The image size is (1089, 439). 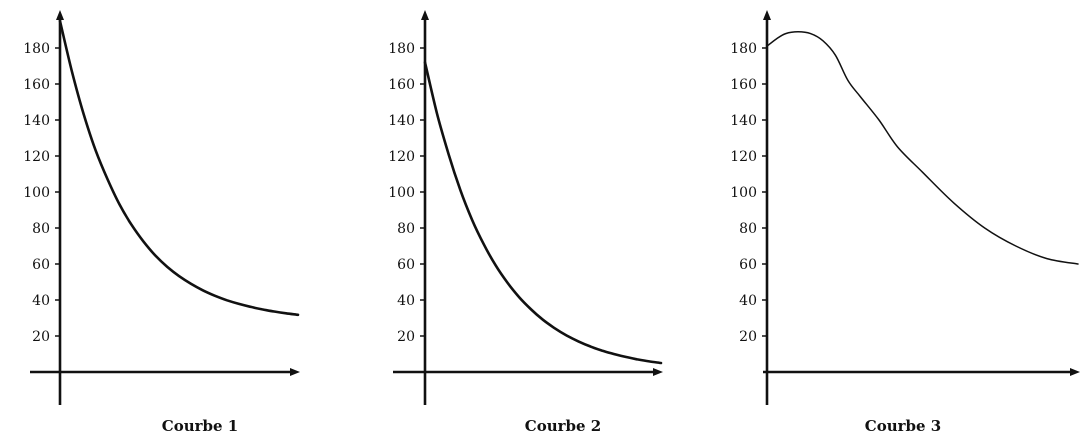 I want to click on chart-caption: Courbe 3, so click(x=903, y=426).